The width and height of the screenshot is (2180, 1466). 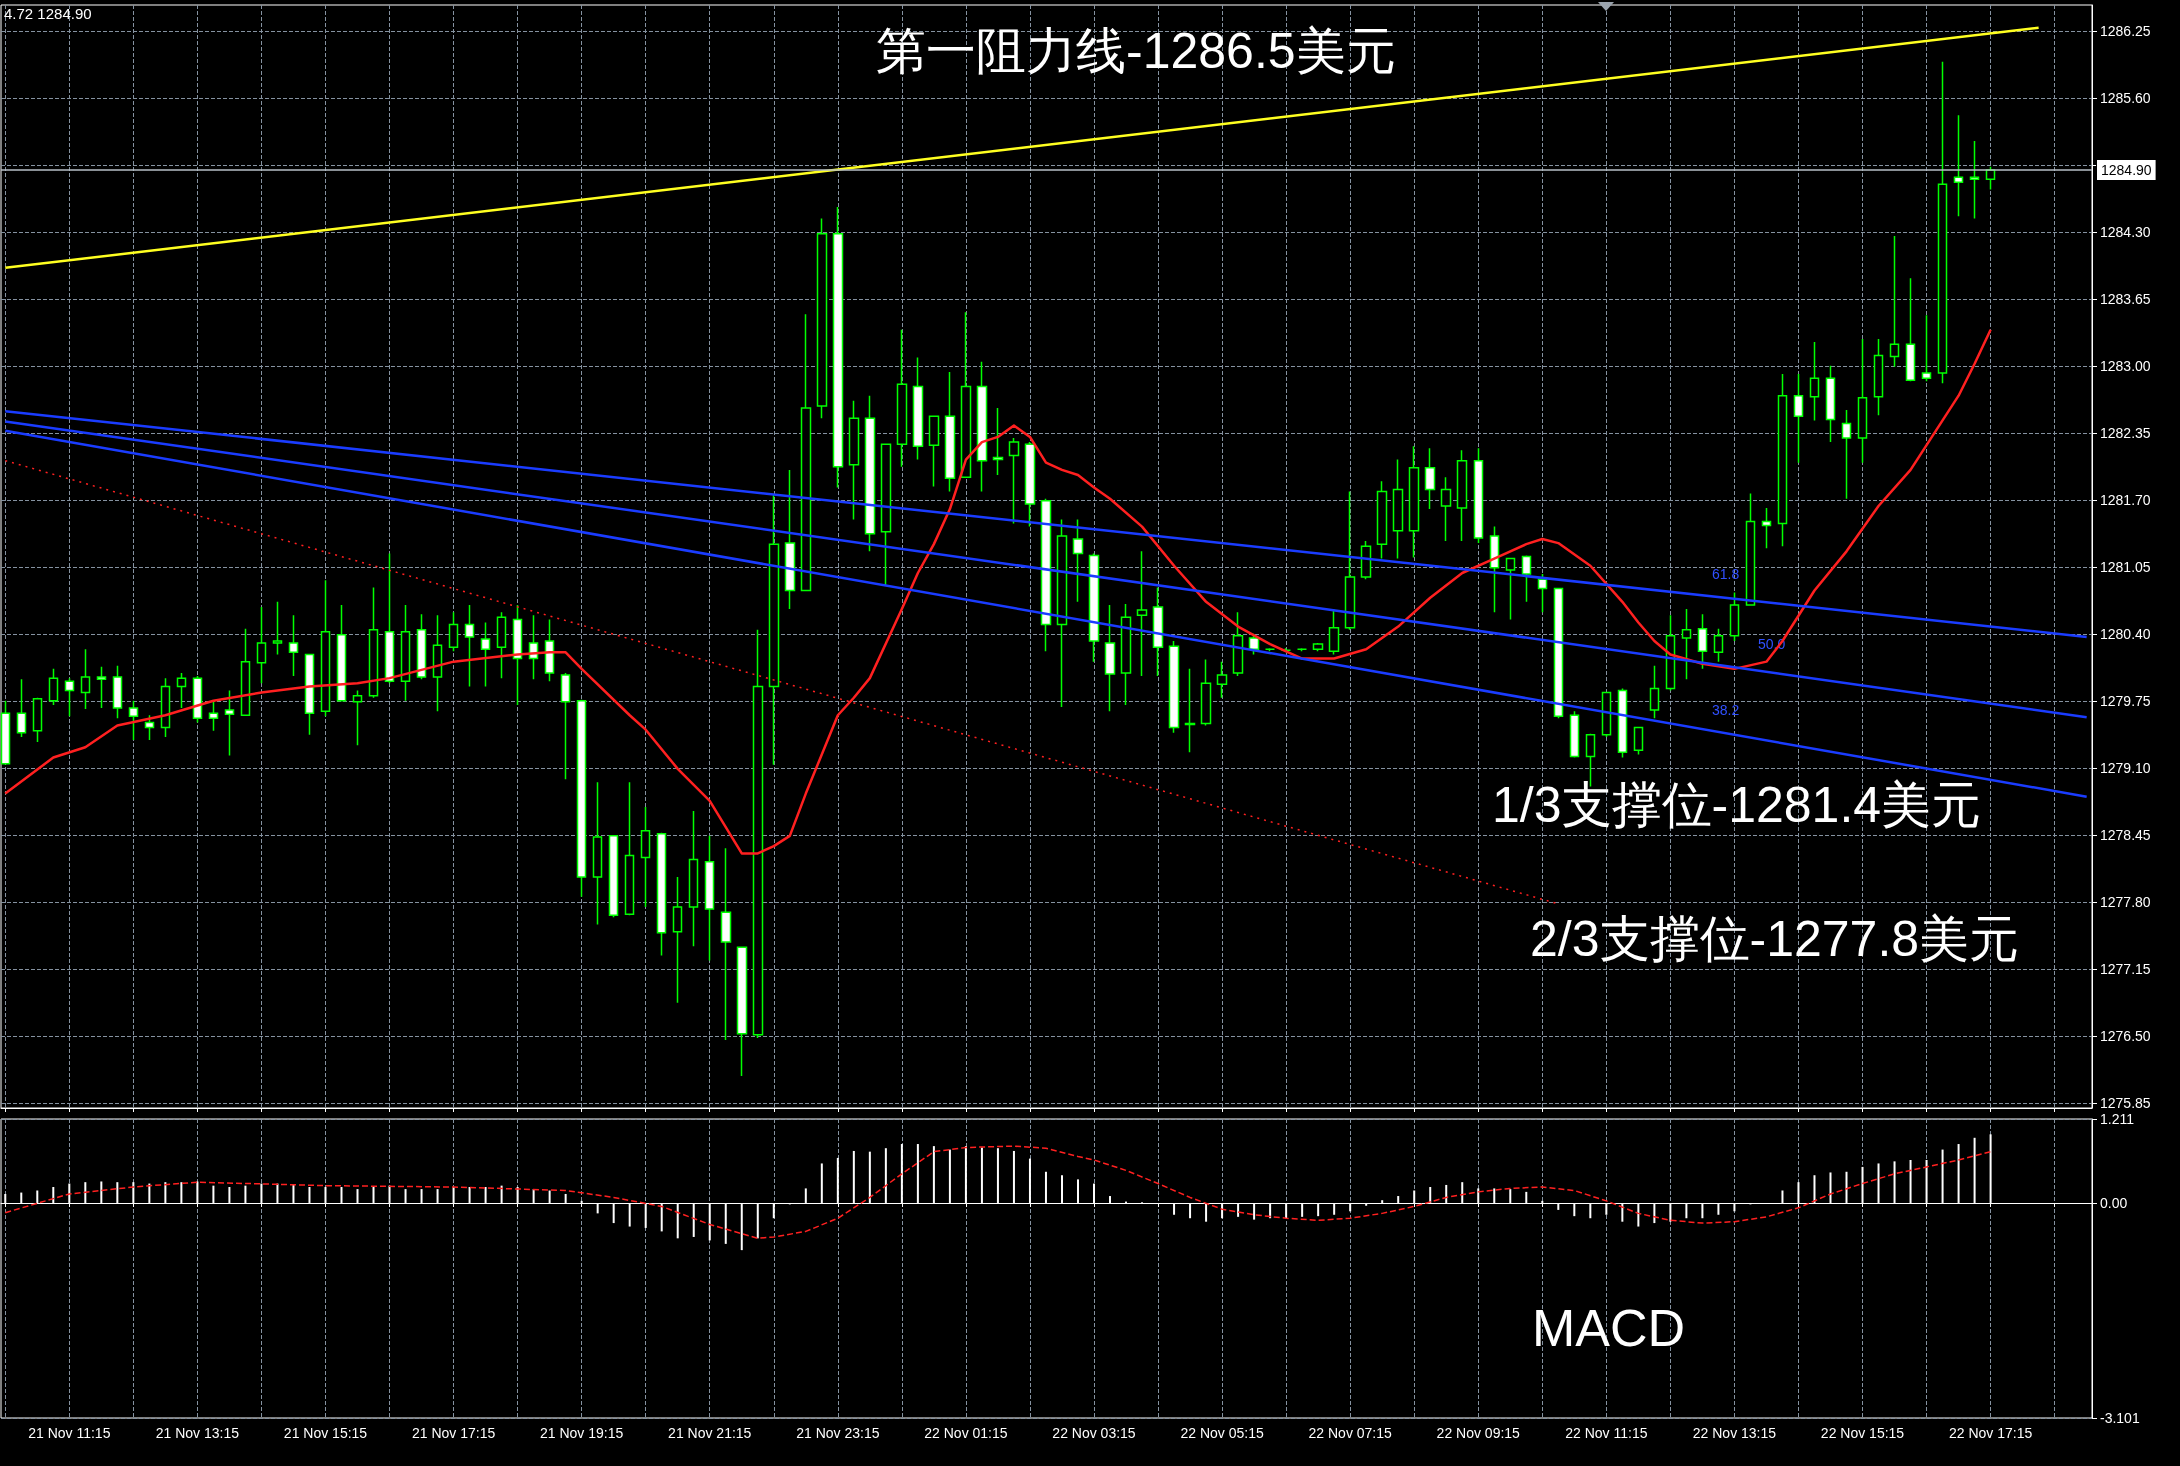 I want to click on annotation: 2/3支撑位-1277.8美元, so click(x=1775, y=939).